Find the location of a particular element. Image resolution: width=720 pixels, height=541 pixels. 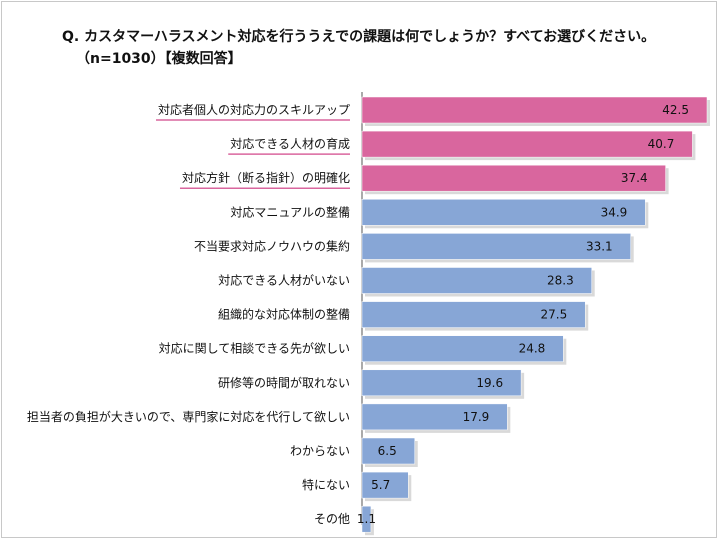

category-label: 対応できる人材の育成 is located at coordinates (290, 143).